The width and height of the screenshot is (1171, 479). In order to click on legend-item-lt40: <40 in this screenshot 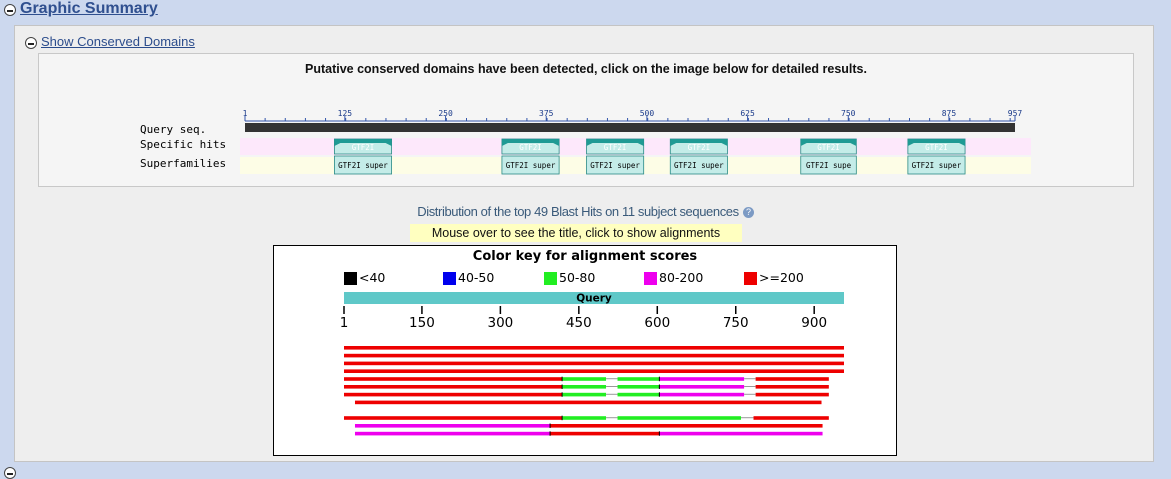, I will do `click(364, 277)`.